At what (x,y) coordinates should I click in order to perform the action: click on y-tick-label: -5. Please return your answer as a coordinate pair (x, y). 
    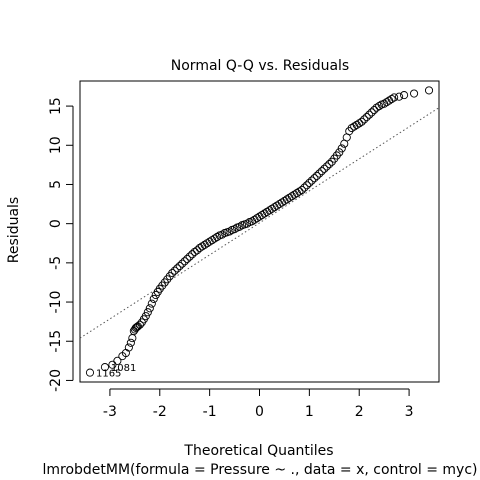
    Looking at the image, I should click on (56, 263).